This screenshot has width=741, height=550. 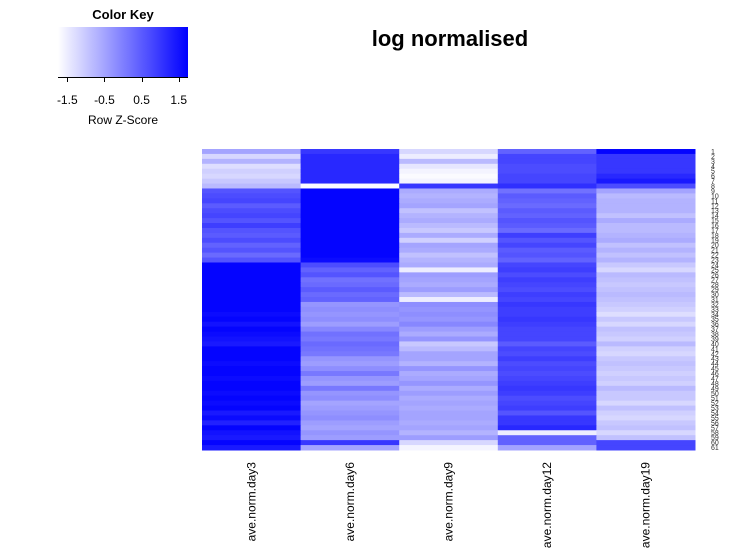 What do you see at coordinates (179, 79) in the screenshot?
I see `color-key-tick` at bounding box center [179, 79].